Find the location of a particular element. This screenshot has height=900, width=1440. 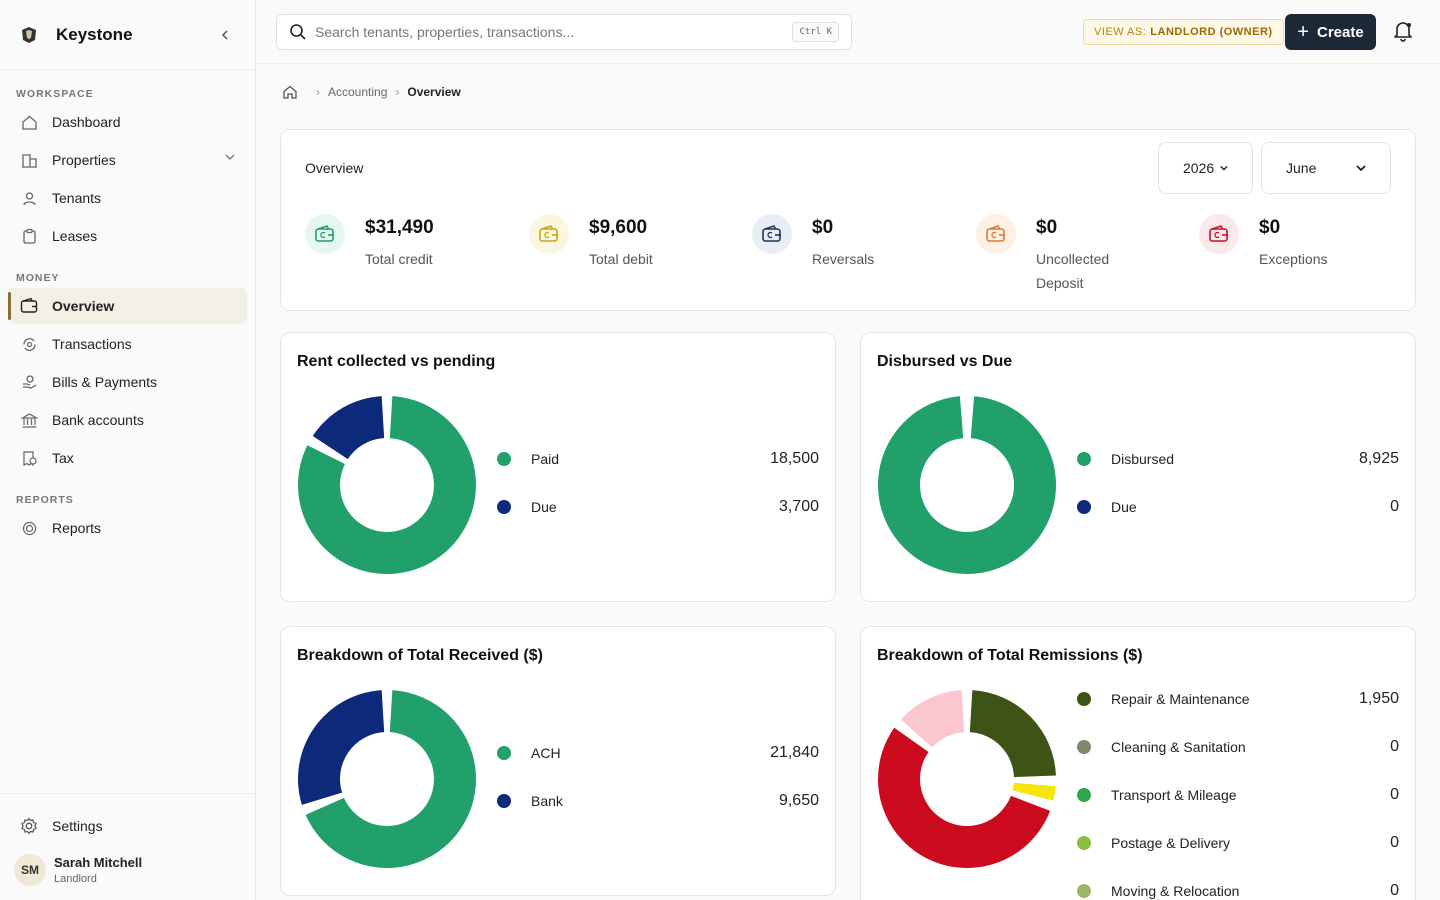

chart-title: Rent collected vs pending is located at coordinates (396, 361).